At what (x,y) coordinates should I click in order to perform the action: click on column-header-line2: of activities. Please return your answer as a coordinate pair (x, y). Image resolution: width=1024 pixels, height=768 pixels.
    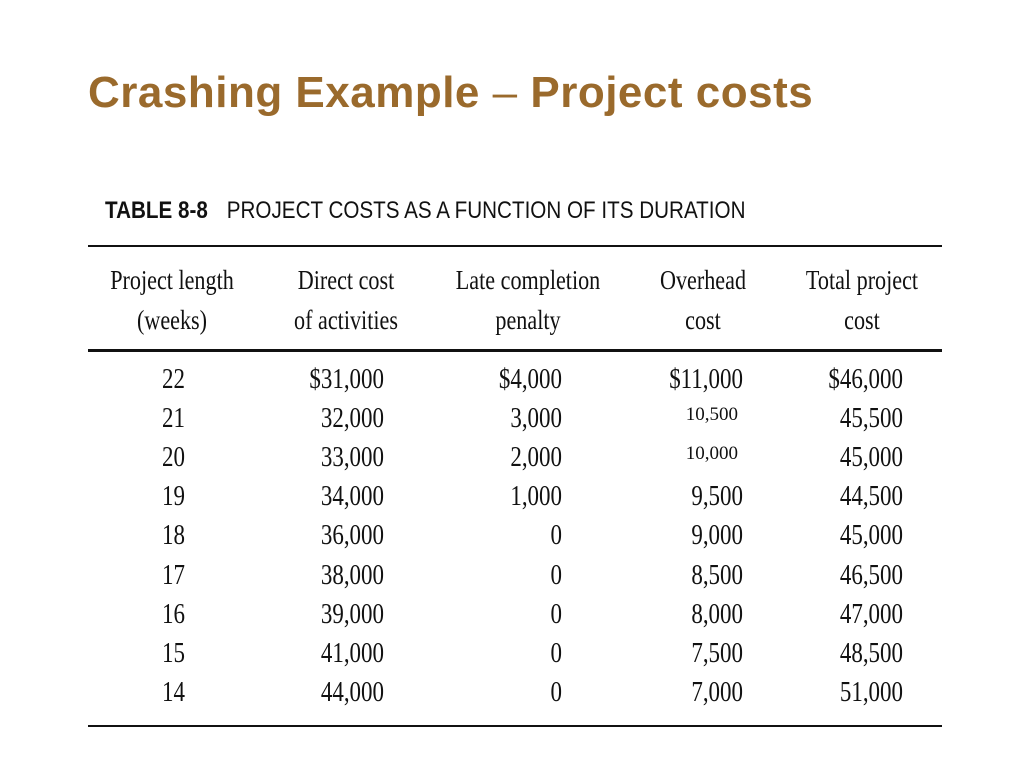
    Looking at the image, I should click on (346, 320).